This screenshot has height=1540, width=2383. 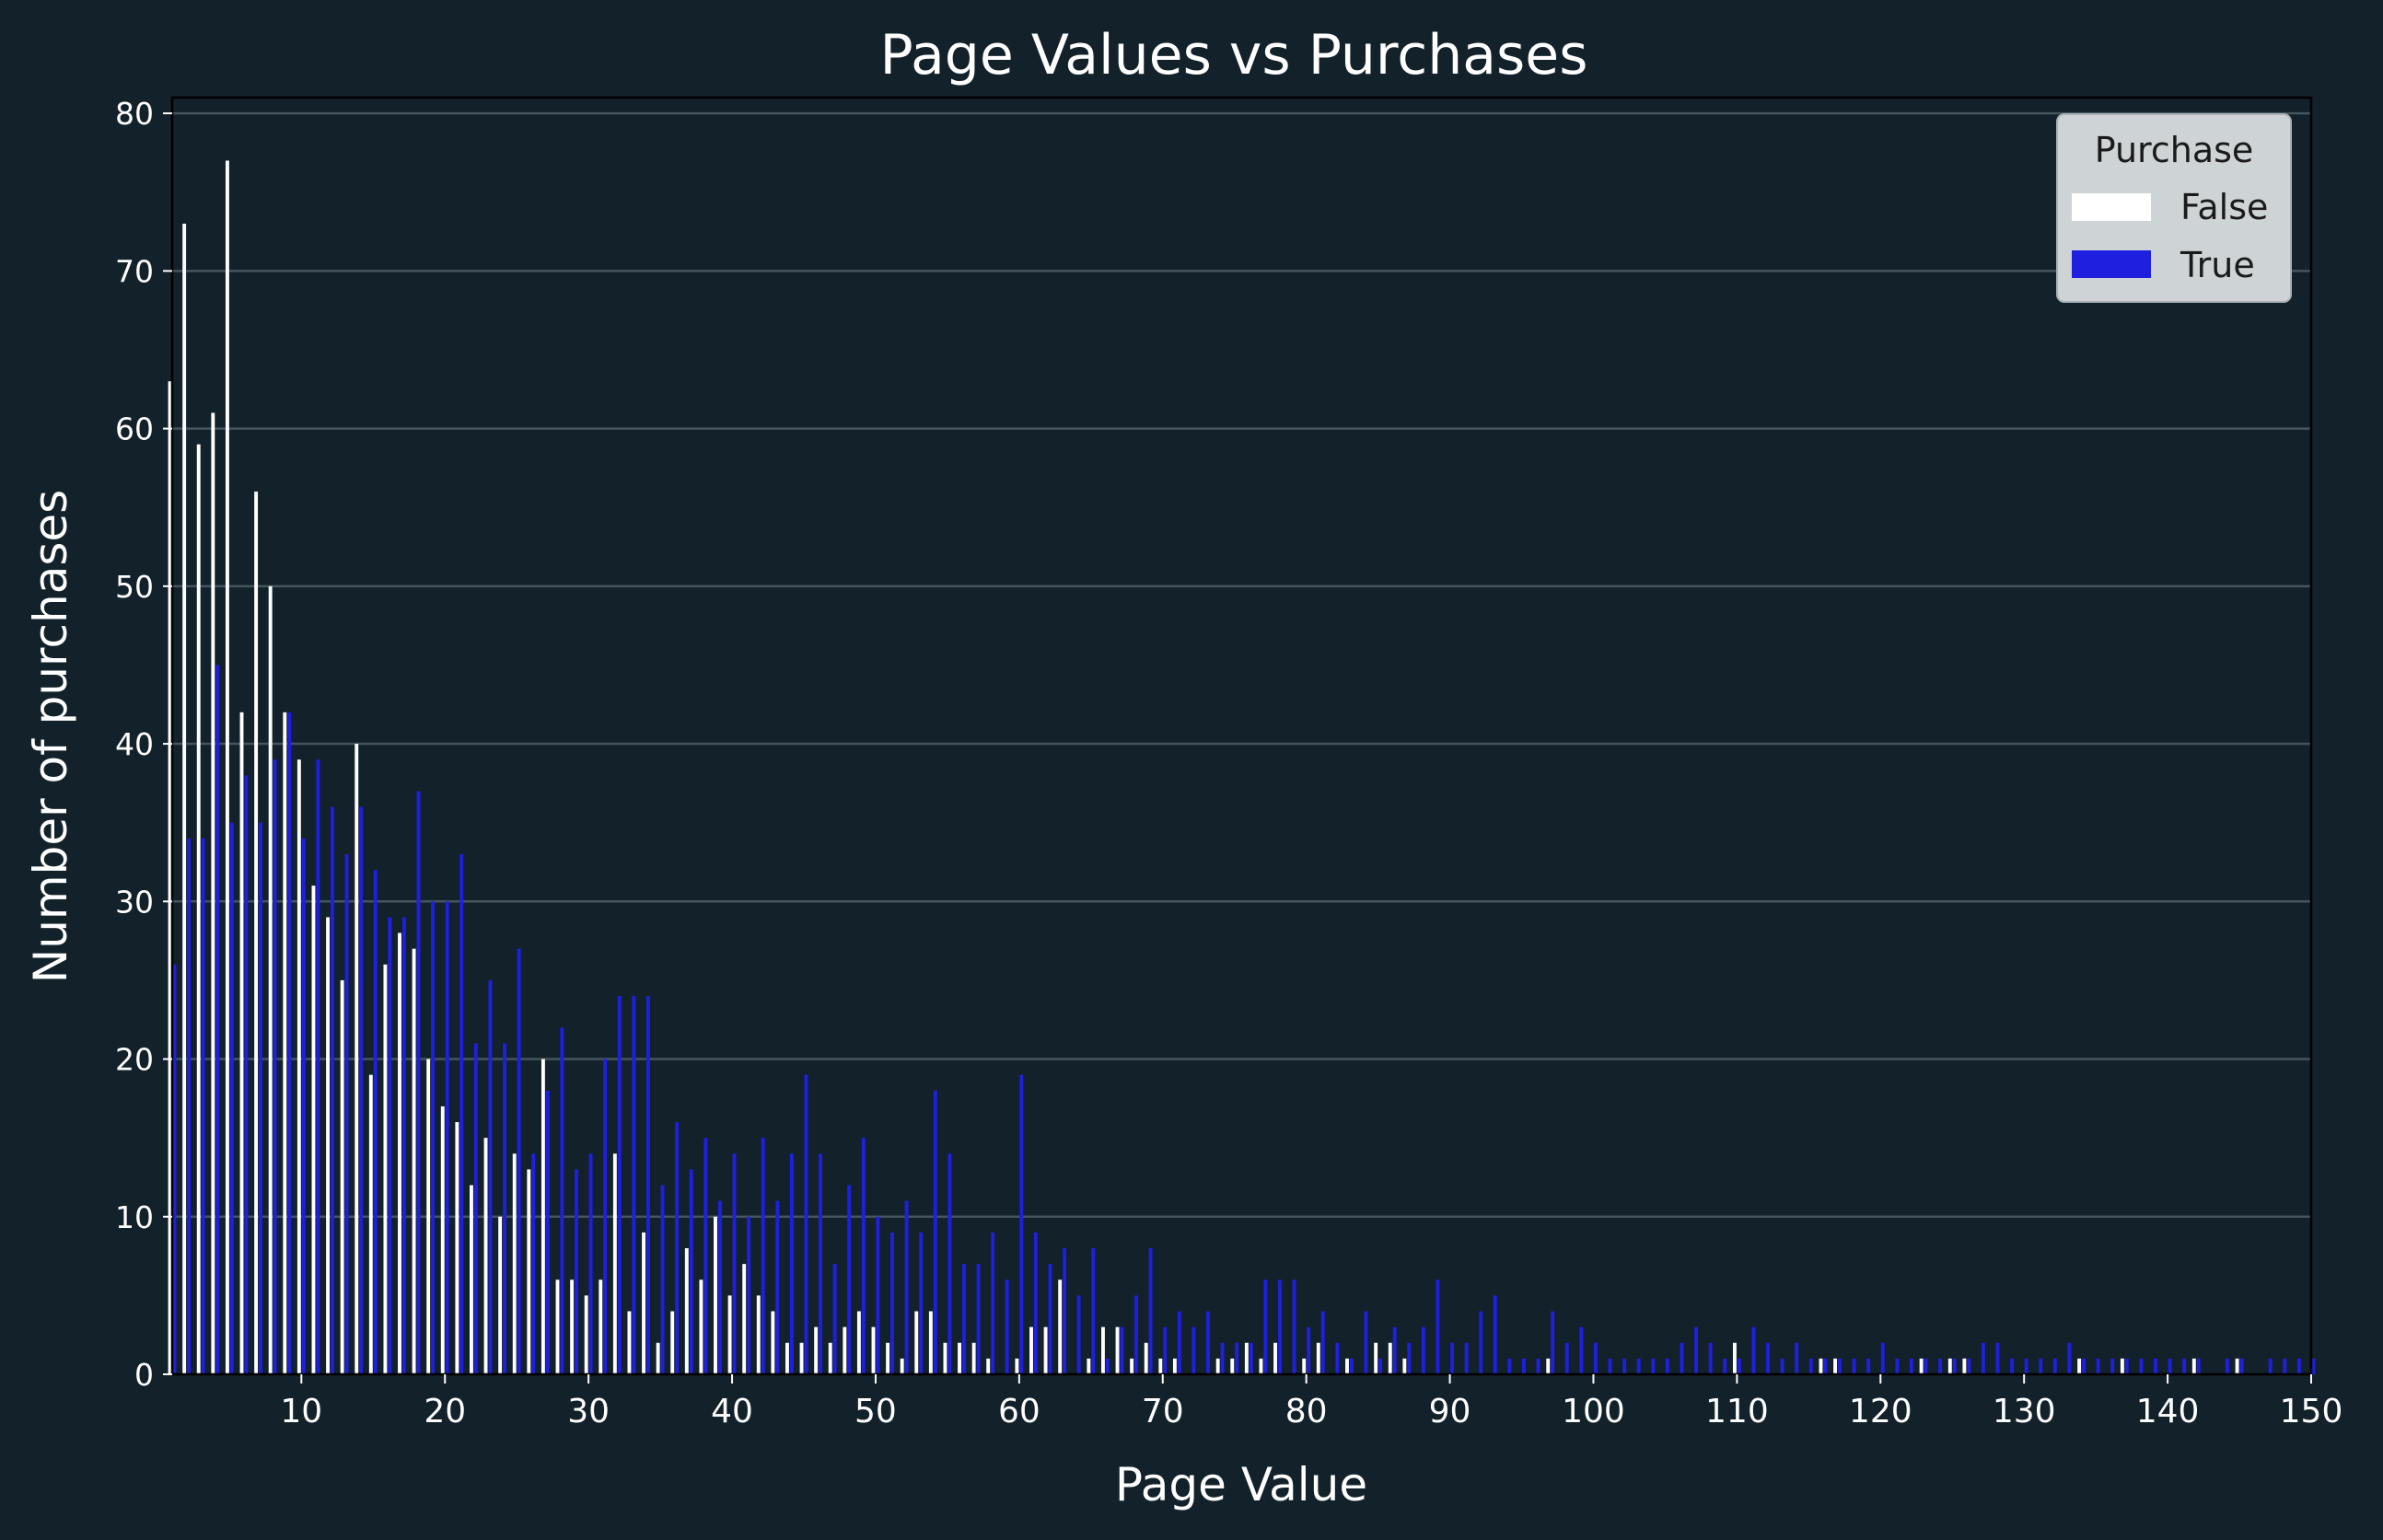 I want to click on y-tick-label-0: 0, so click(x=144, y=1375).